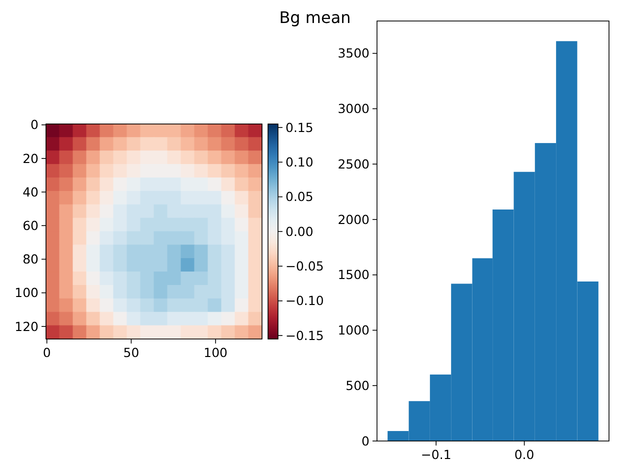 This screenshot has height=475, width=619. I want to click on y-tick-label: 100, so click(26, 292).